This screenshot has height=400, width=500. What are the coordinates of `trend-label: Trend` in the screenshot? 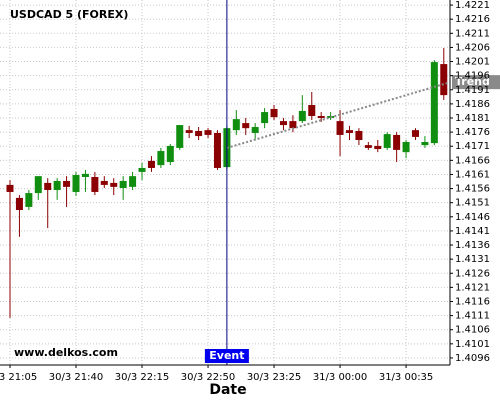 It's located at (472, 81).